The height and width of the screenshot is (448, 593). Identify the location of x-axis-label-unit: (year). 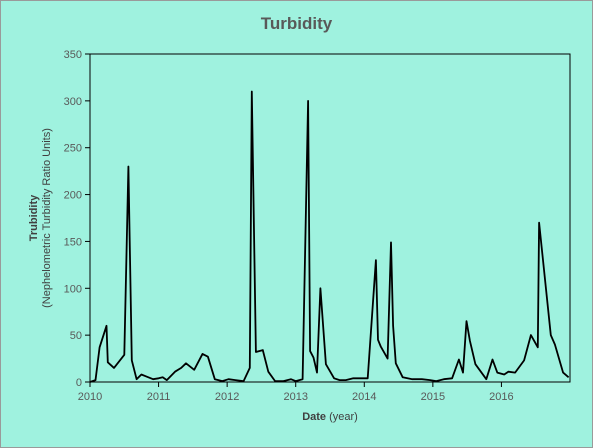
(342, 417).